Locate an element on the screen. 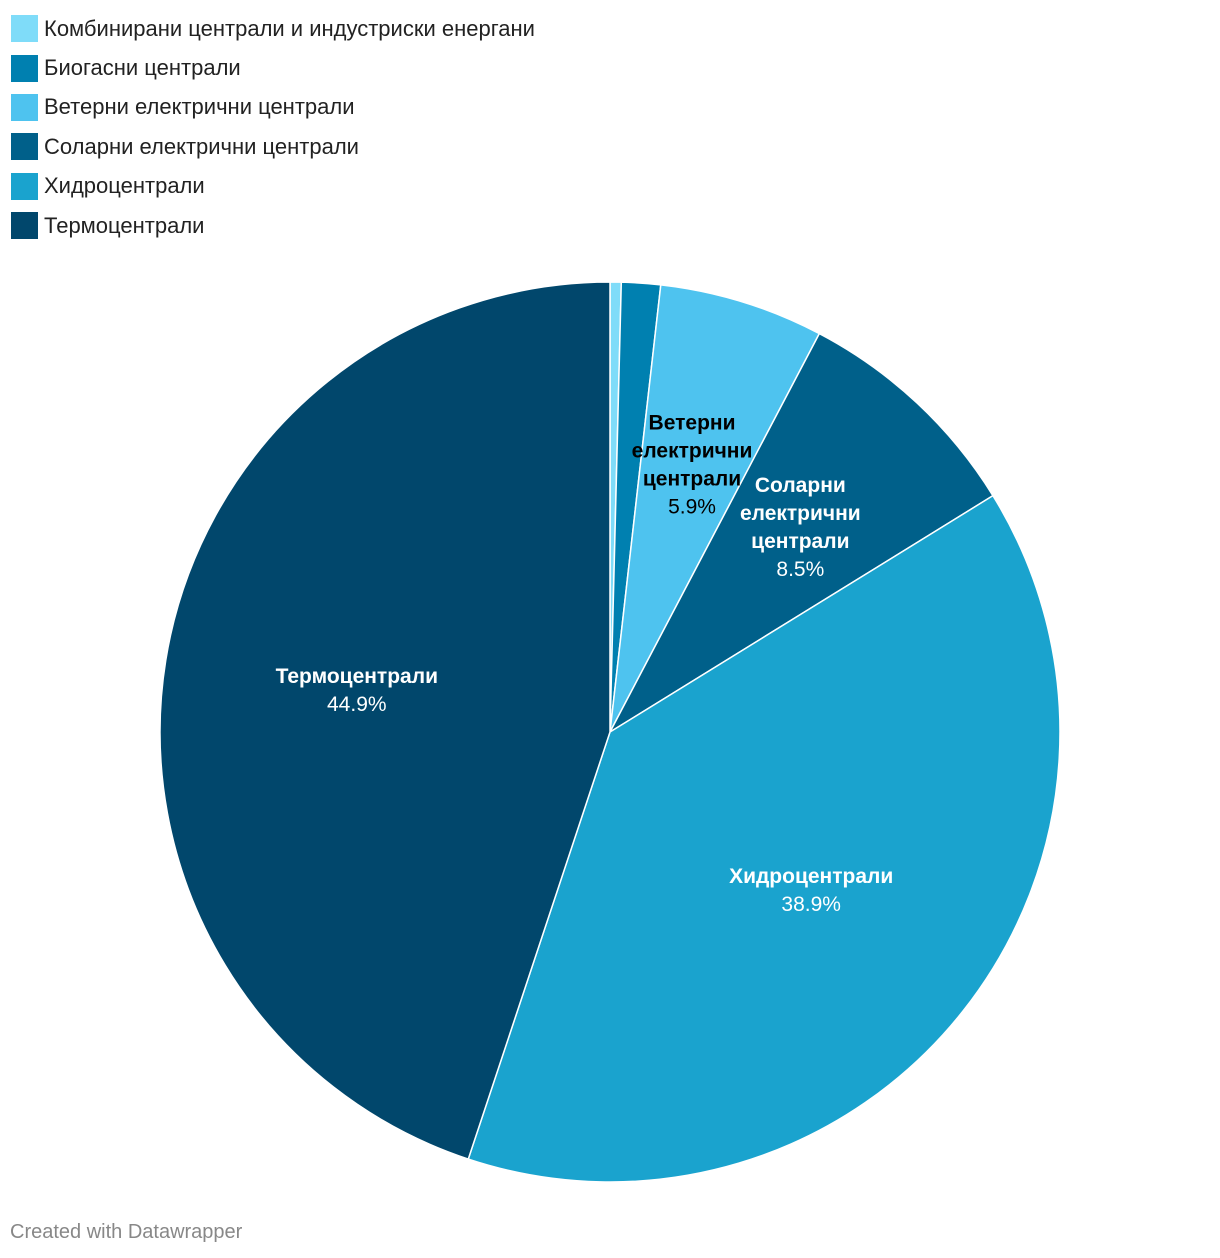  slice-label-value: 44.9% is located at coordinates (357, 704).